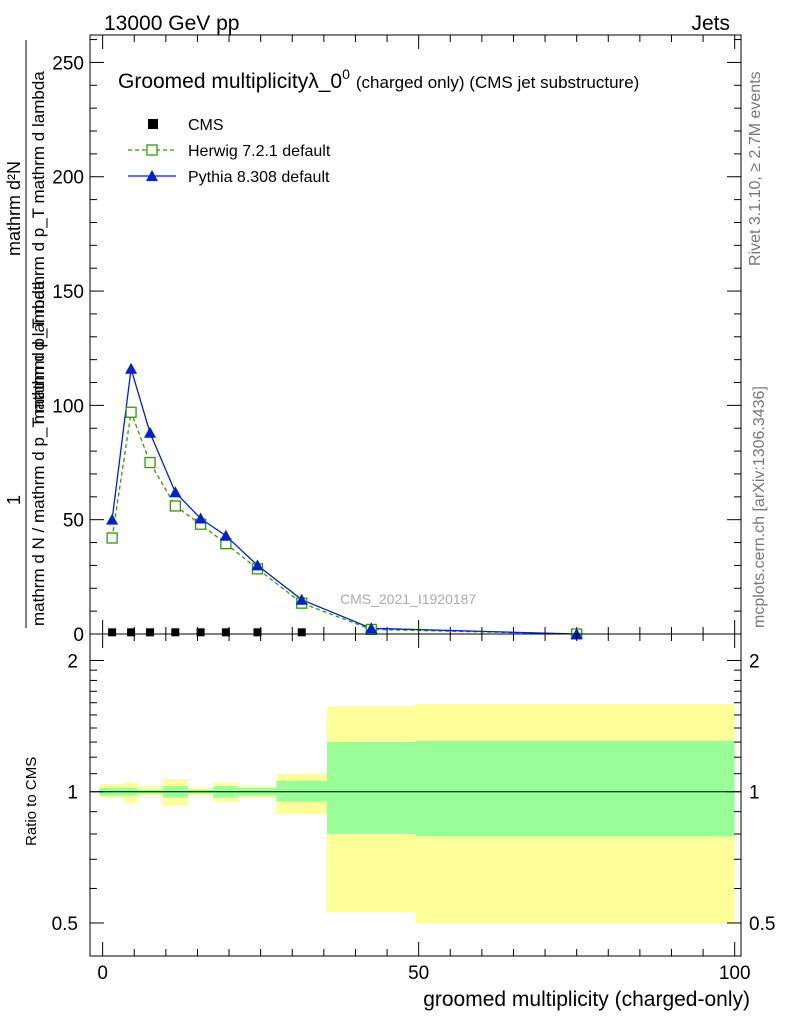 Image resolution: width=786 pixels, height=1024 pixels. Describe the element at coordinates (72, 661) in the screenshot. I see `ratio-y-tick-label: 2` at that location.